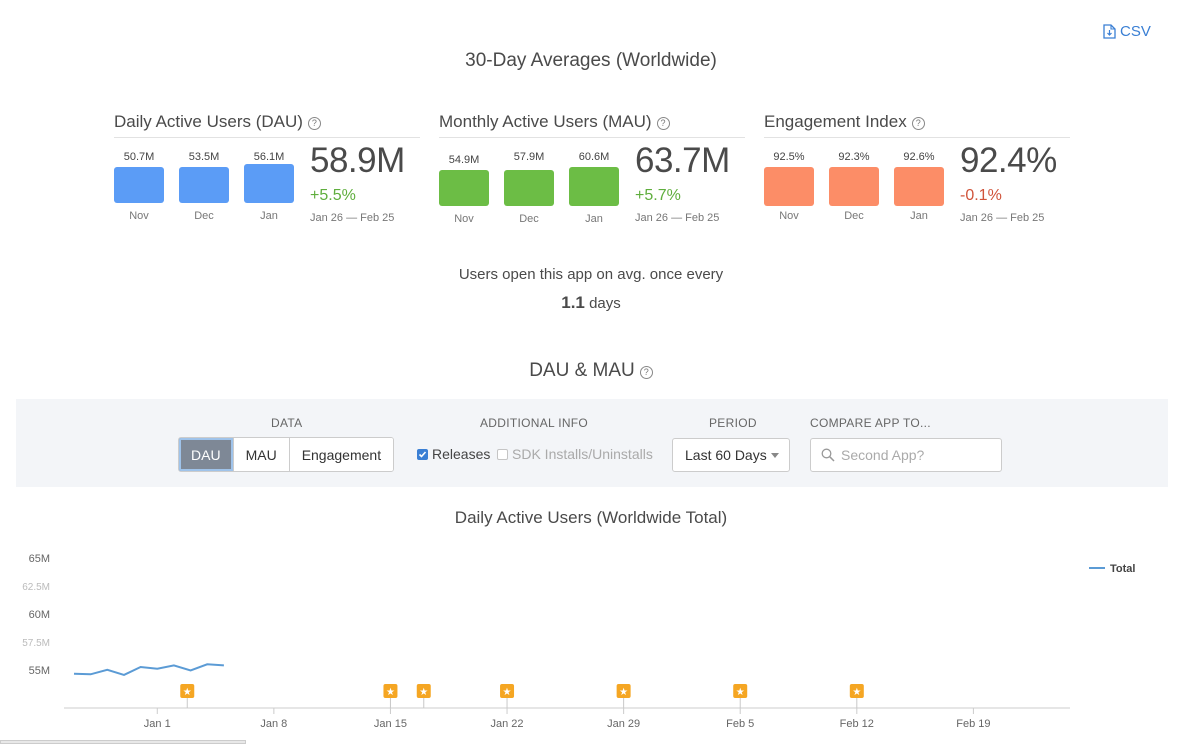 This screenshot has width=1184, height=744. Describe the element at coordinates (682, 160) in the screenshot. I see `mau-big-value: 63.7M` at that location.